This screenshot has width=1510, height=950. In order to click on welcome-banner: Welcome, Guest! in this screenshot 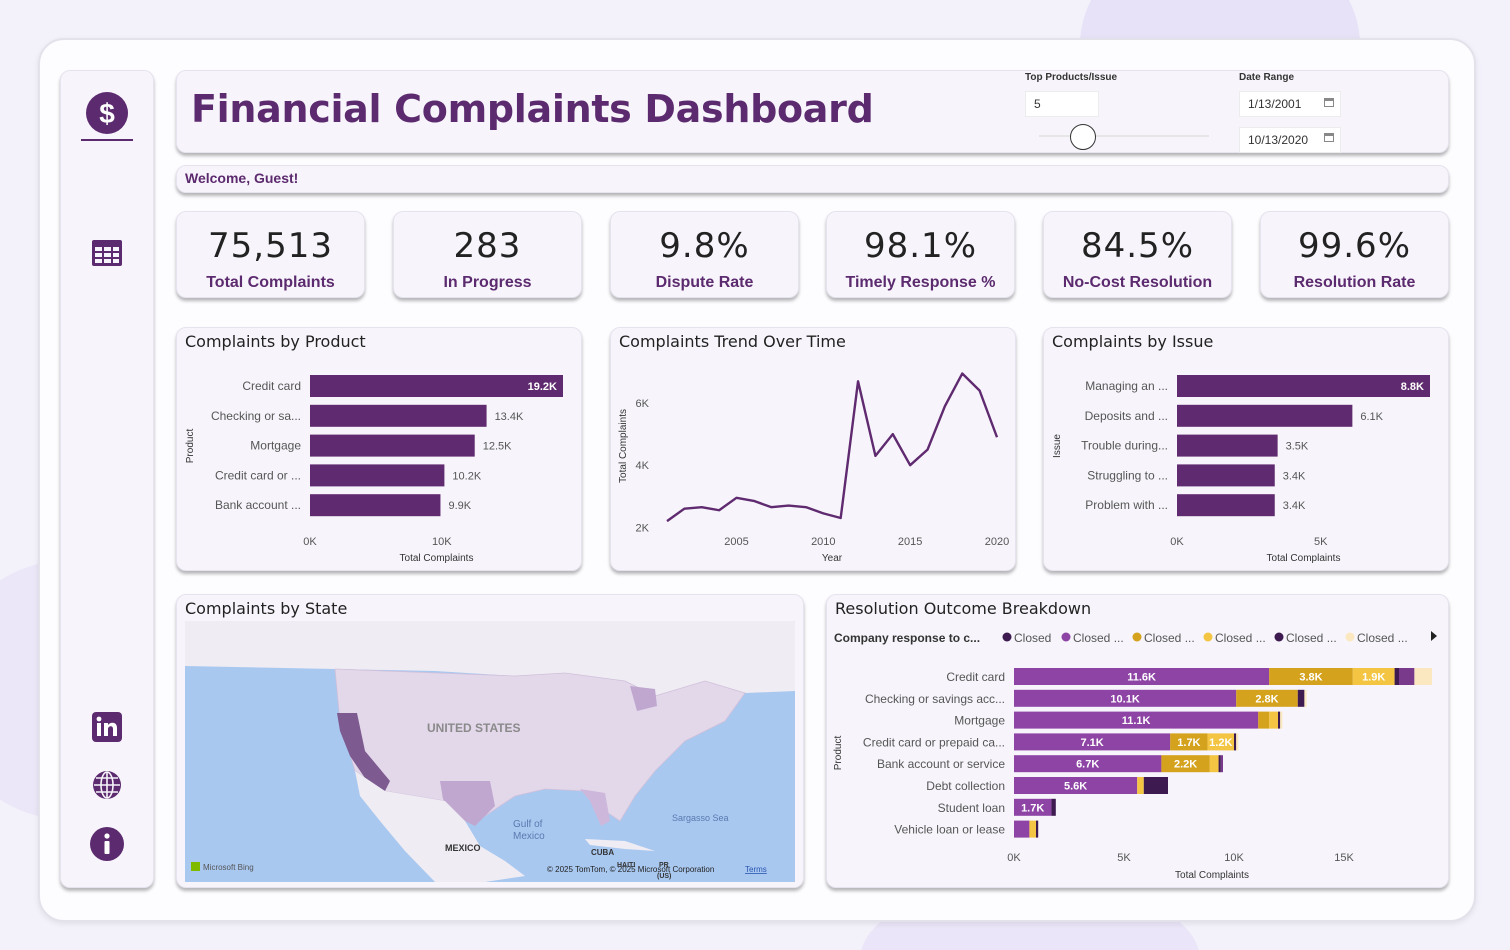, I will do `click(812, 179)`.